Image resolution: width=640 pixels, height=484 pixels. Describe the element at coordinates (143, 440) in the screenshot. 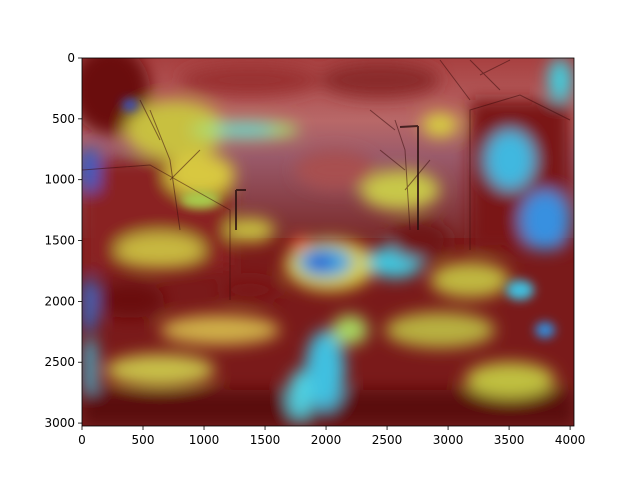

I see `x-tick-label: 500` at that location.